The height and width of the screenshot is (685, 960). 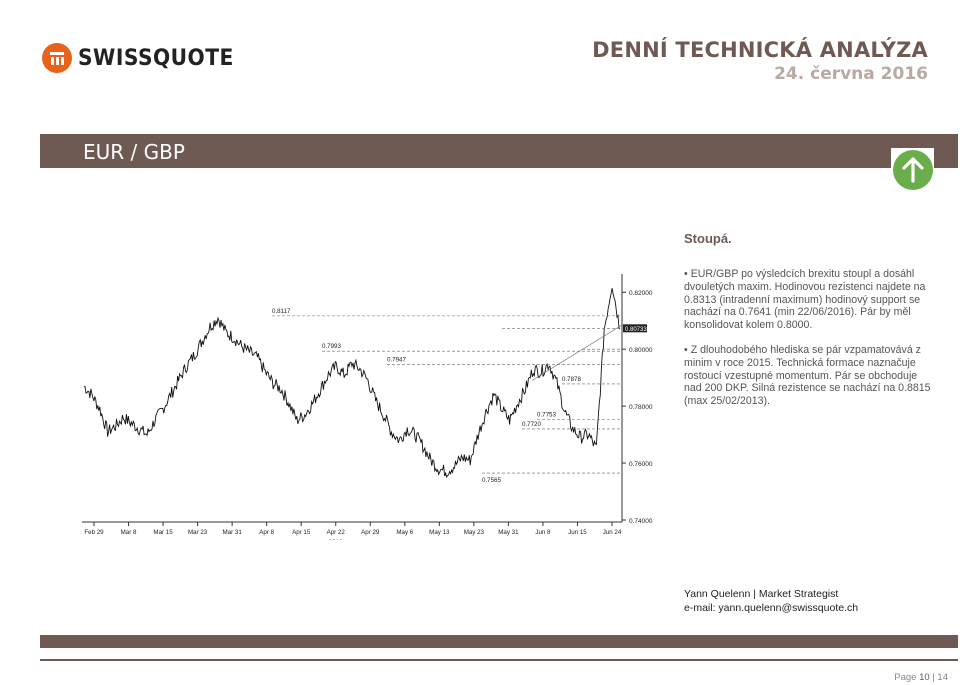 I want to click on brand-logo: SWISSQUOTE, so click(x=144, y=58).